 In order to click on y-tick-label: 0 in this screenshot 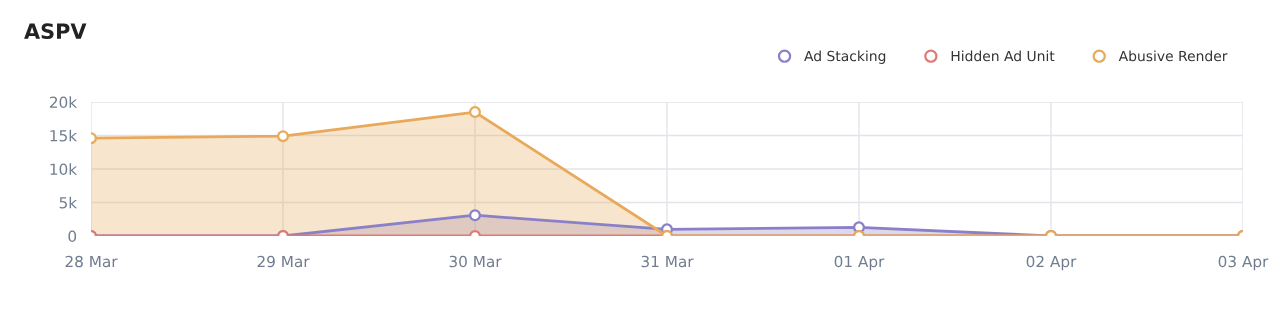, I will do `click(72, 236)`.